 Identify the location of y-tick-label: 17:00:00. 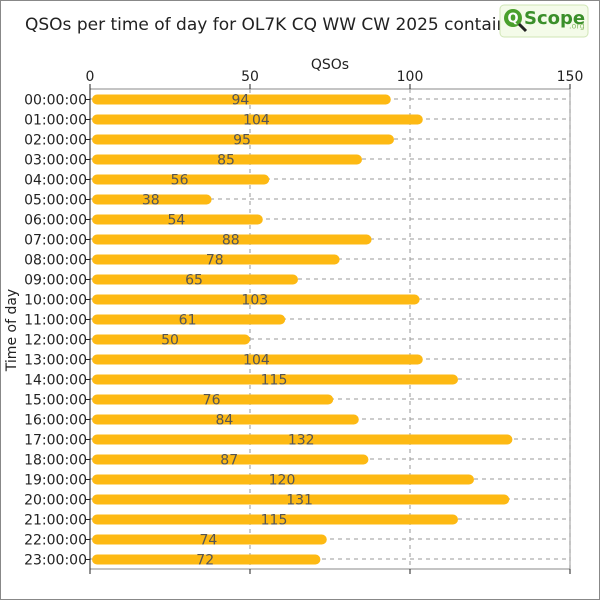
(55, 441).